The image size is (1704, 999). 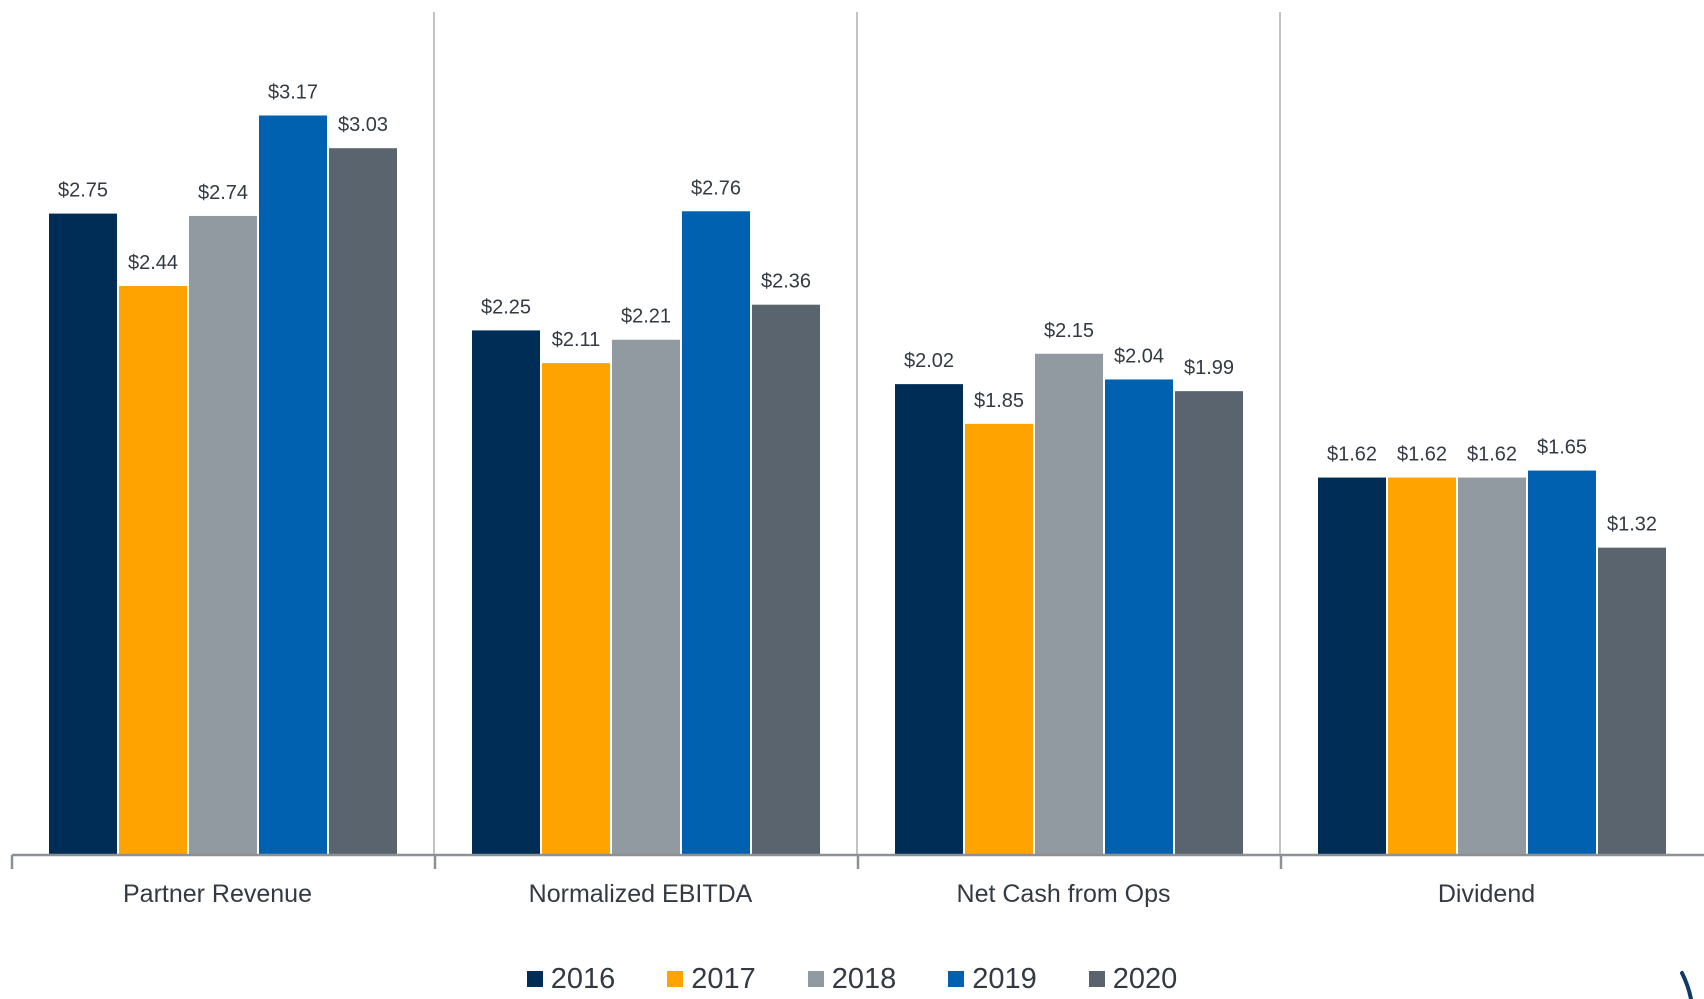 I want to click on category-label: Normalized EBITDA, so click(x=641, y=894).